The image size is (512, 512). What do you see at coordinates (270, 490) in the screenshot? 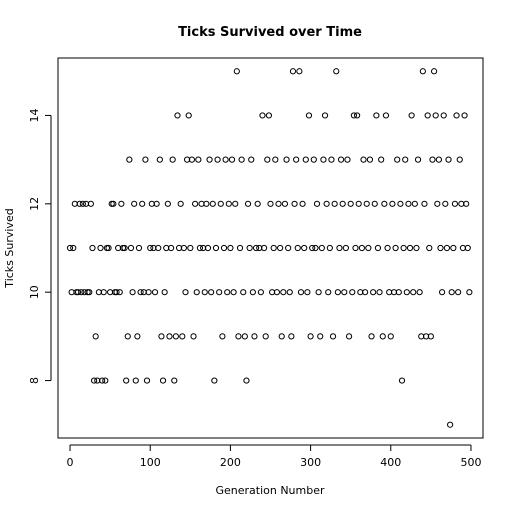
I see `x-axis-label: Generation Number` at bounding box center [270, 490].